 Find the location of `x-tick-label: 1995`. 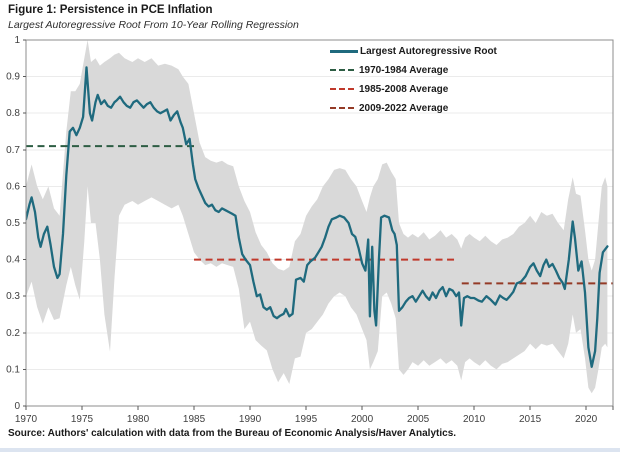

x-tick-label: 1995 is located at coordinates (306, 419).